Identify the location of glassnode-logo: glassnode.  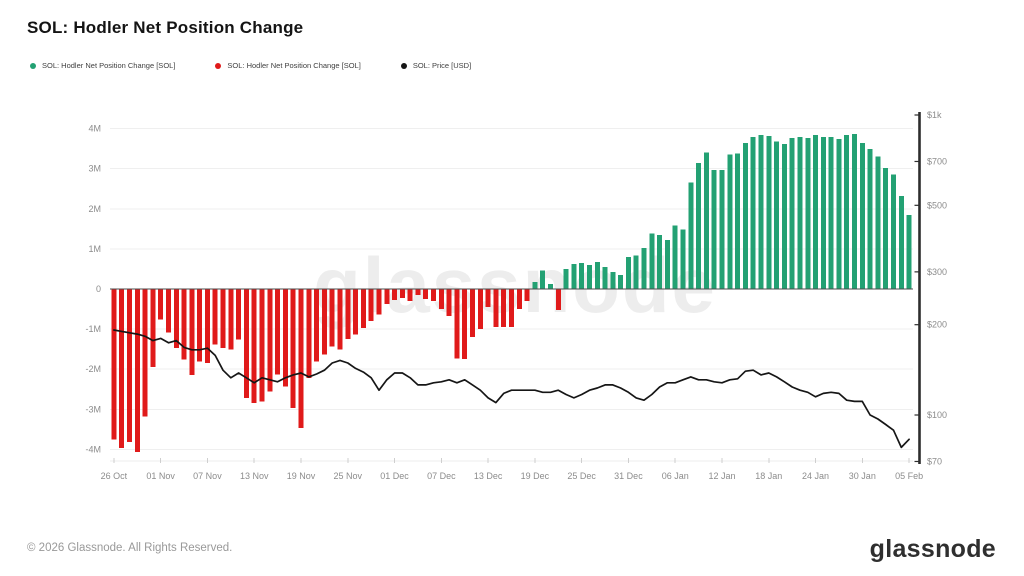
(932, 549).